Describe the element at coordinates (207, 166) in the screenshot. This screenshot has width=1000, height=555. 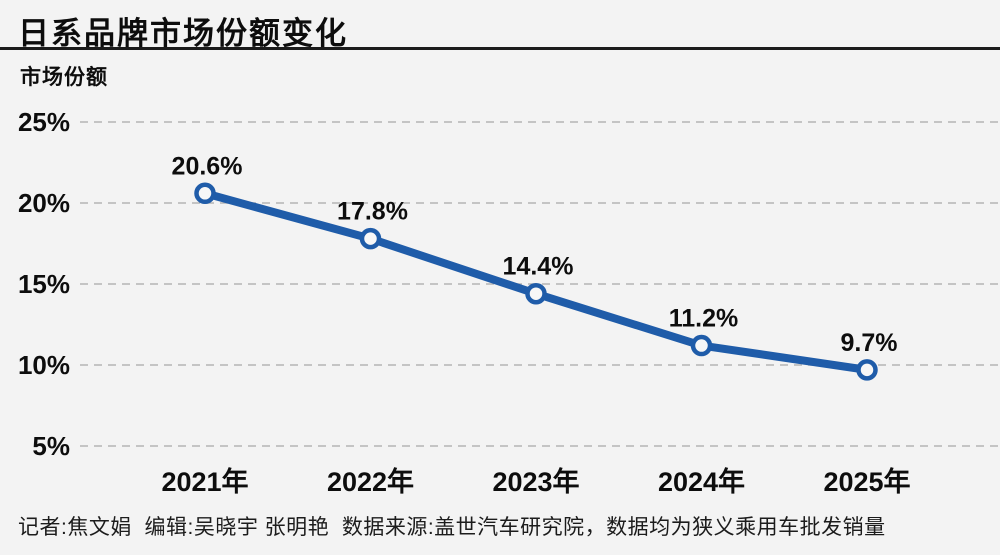
I see `data-point-label: 20.6%` at that location.